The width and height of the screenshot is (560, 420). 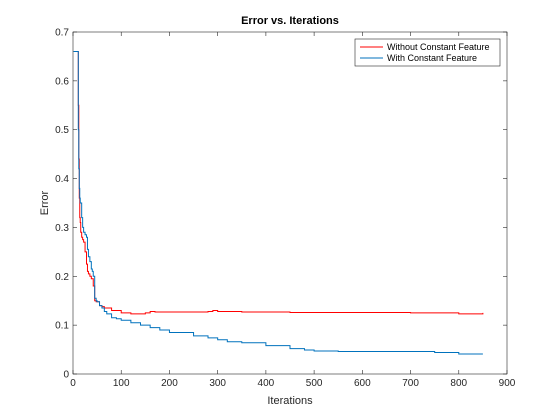 I want to click on y-tick-label: 0, so click(x=66, y=375).